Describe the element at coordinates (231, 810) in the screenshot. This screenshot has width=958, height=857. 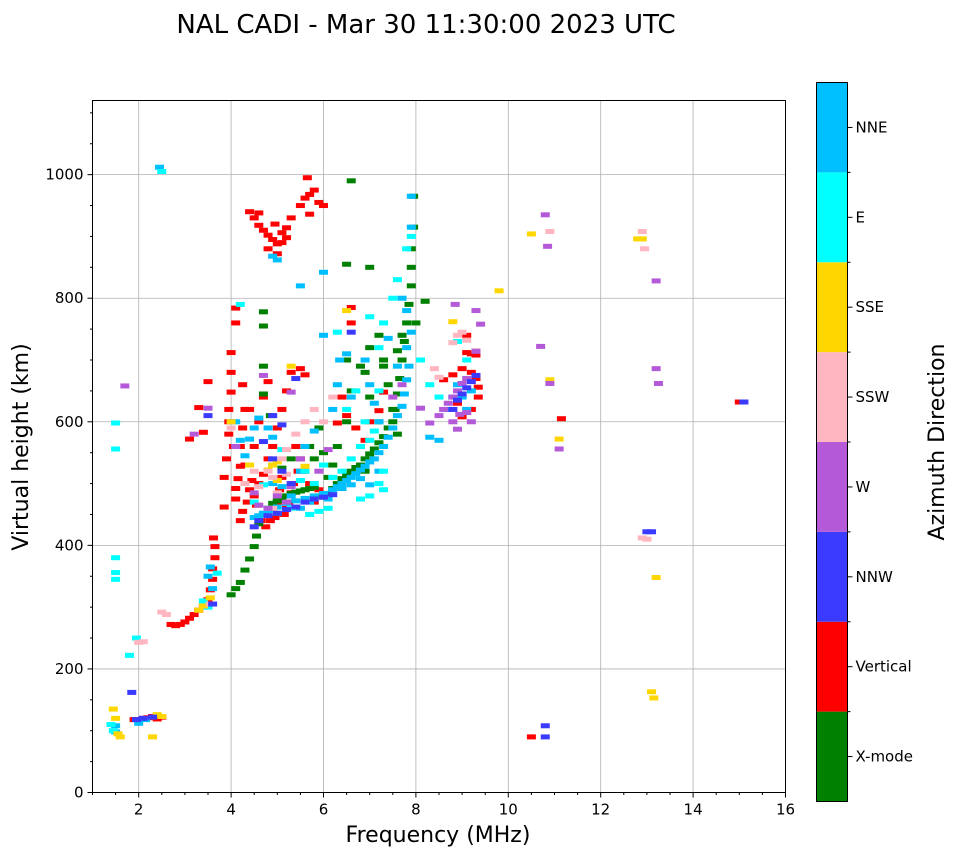
I see `x-tick-label: 4` at that location.